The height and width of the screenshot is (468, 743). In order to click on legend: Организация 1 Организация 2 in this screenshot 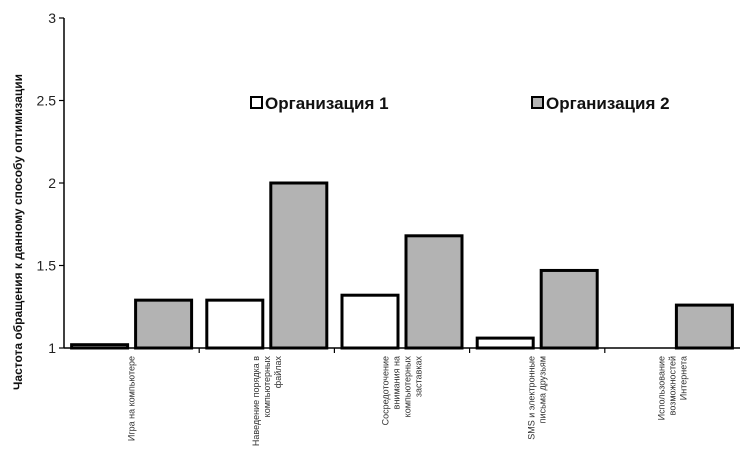, I will do `click(460, 103)`.